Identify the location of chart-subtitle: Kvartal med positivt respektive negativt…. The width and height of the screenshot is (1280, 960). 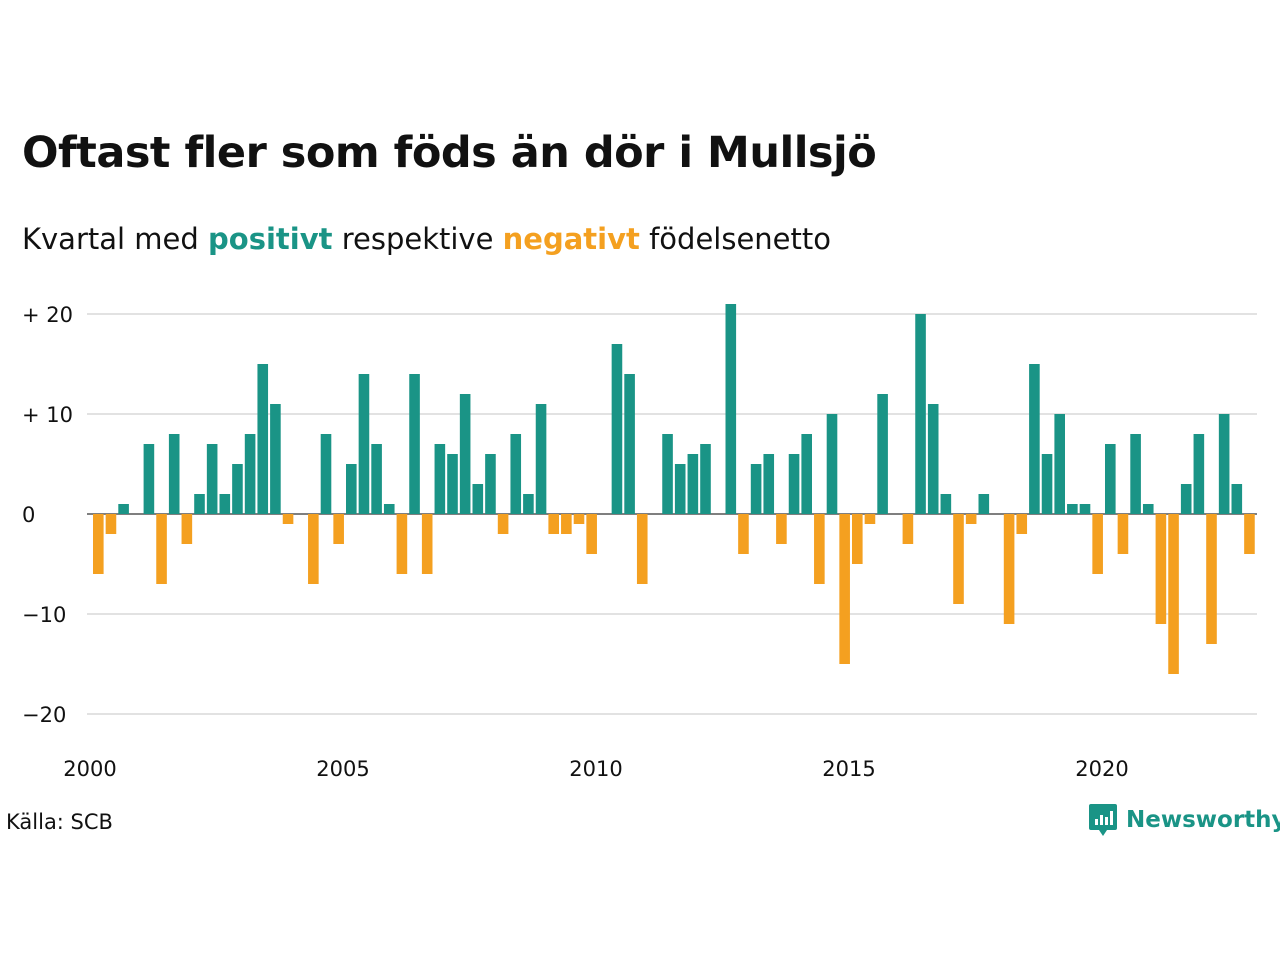
(426, 239).